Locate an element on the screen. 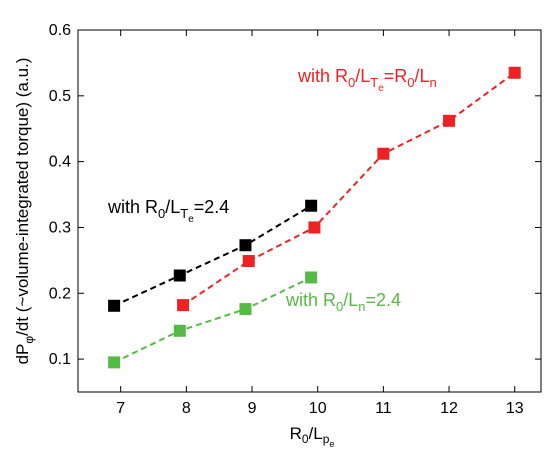  x-tick-label-5: 12 is located at coordinates (449, 408).